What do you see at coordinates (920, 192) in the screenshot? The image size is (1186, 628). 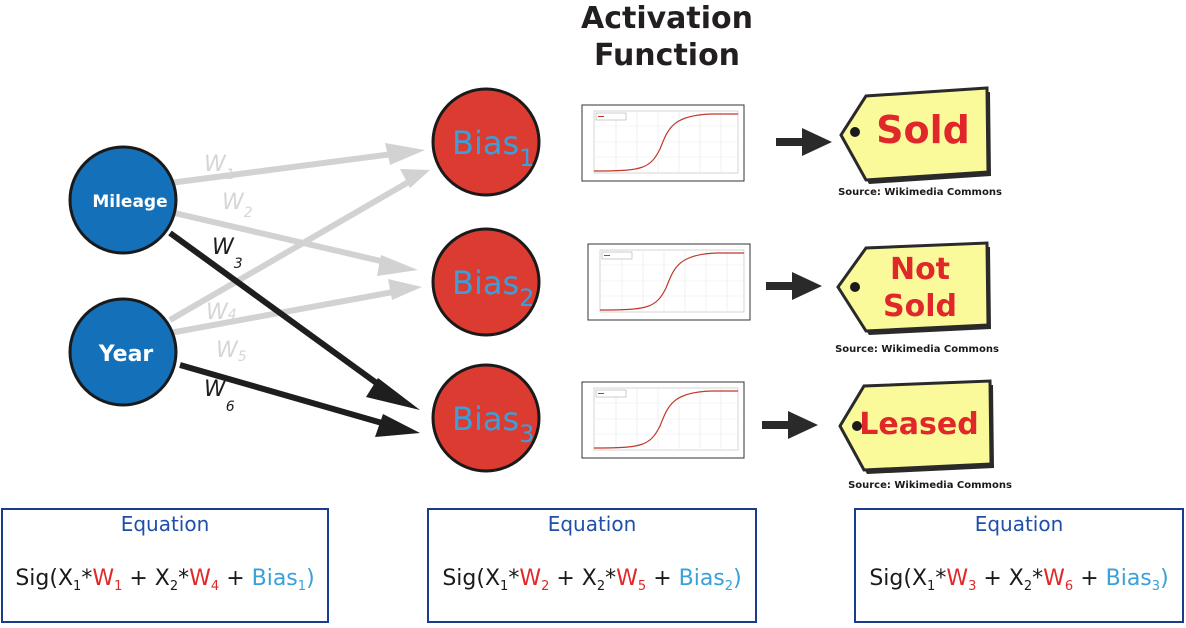 I see `source-caption-1: Source: Wikimedia Commons` at bounding box center [920, 192].